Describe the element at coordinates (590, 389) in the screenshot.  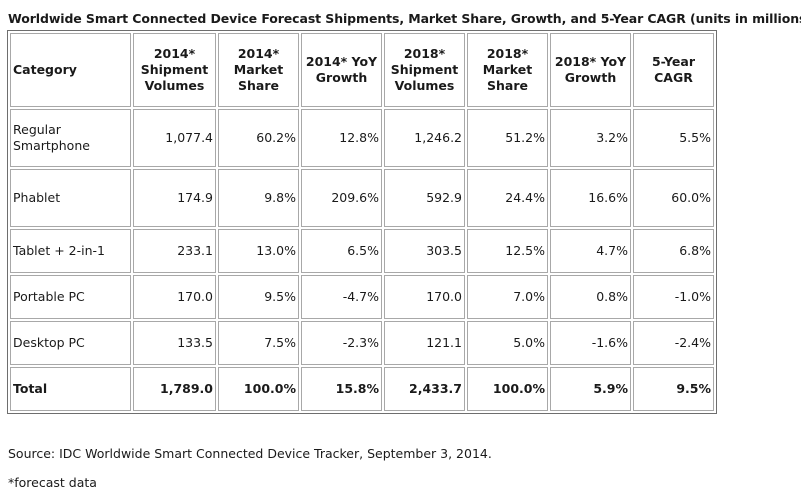
I see `value-cell: 5.9%` at that location.